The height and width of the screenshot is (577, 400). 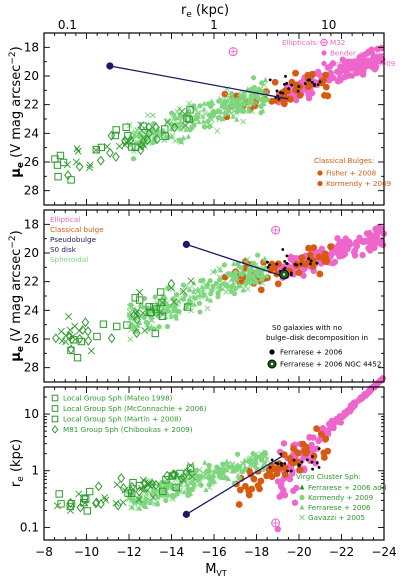 I want to click on legend-ngc4452-label: Ferrarese + 2006 NGC 4452, so click(x=330, y=364).